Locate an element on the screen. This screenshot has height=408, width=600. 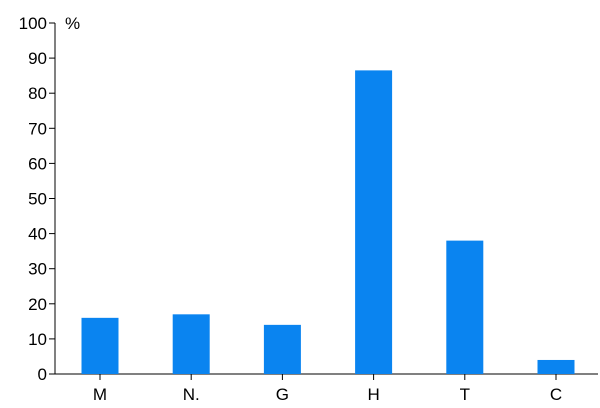
bar-m is located at coordinates (100, 345).